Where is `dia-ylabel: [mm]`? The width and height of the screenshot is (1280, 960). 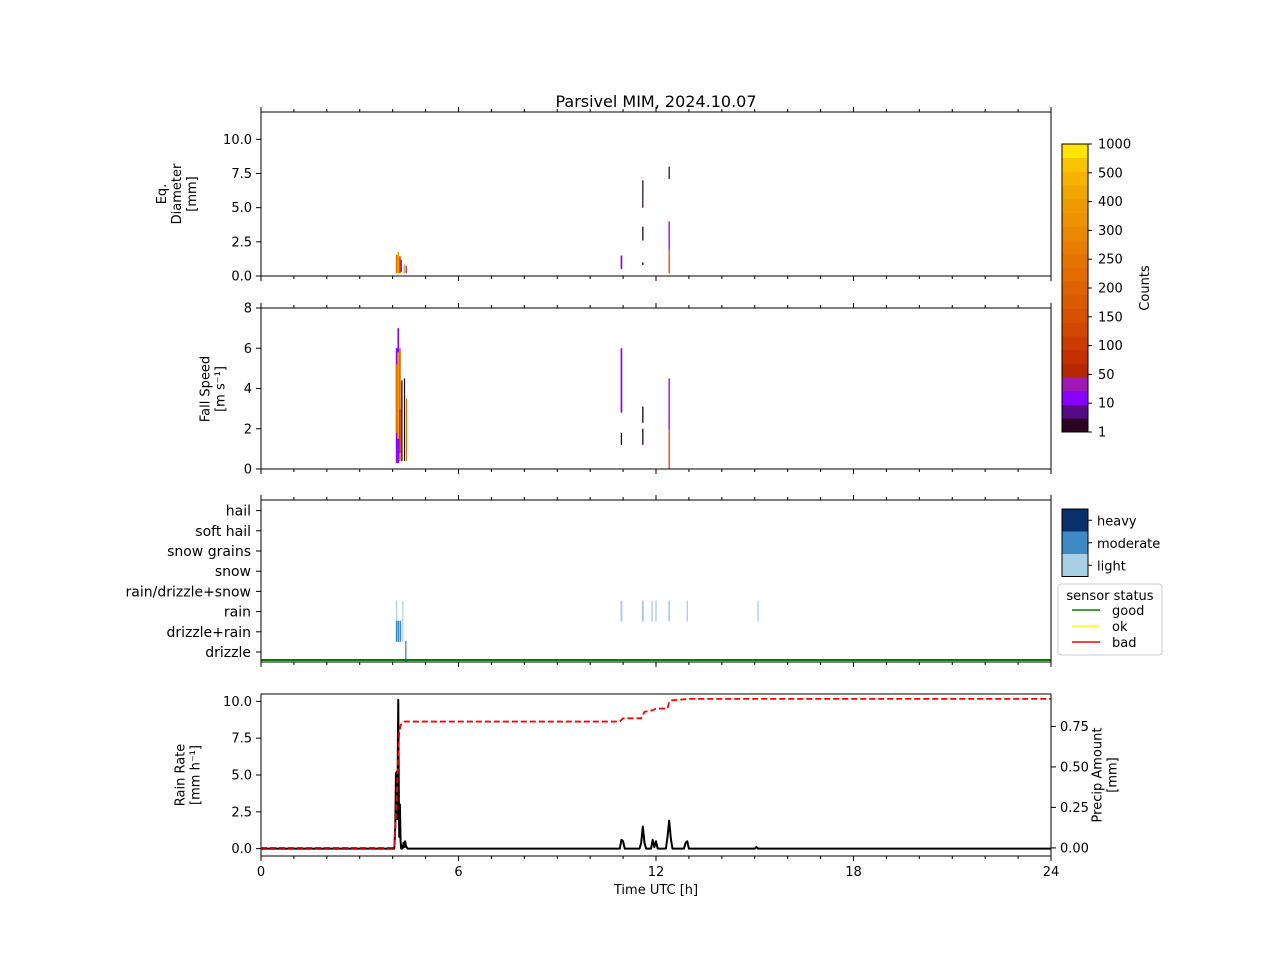 dia-ylabel: [mm] is located at coordinates (192, 193).